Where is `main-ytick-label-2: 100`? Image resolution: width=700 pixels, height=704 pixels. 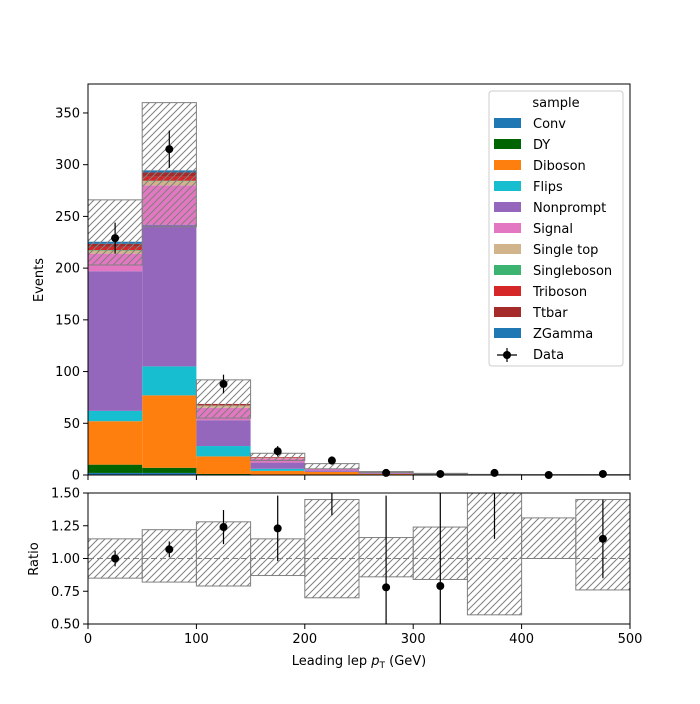 main-ytick-label-2: 100 is located at coordinates (67, 372).